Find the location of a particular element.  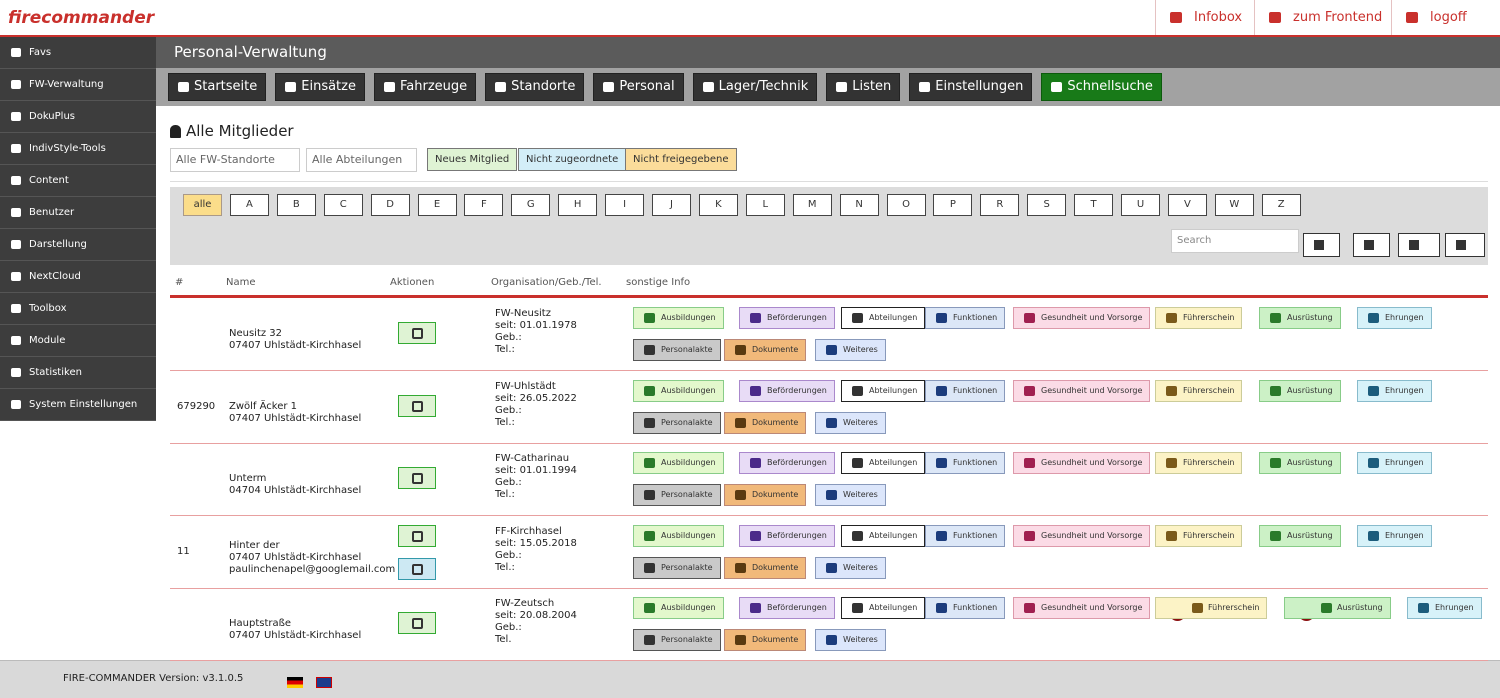

letter-filter: R is located at coordinates (1000, 205).